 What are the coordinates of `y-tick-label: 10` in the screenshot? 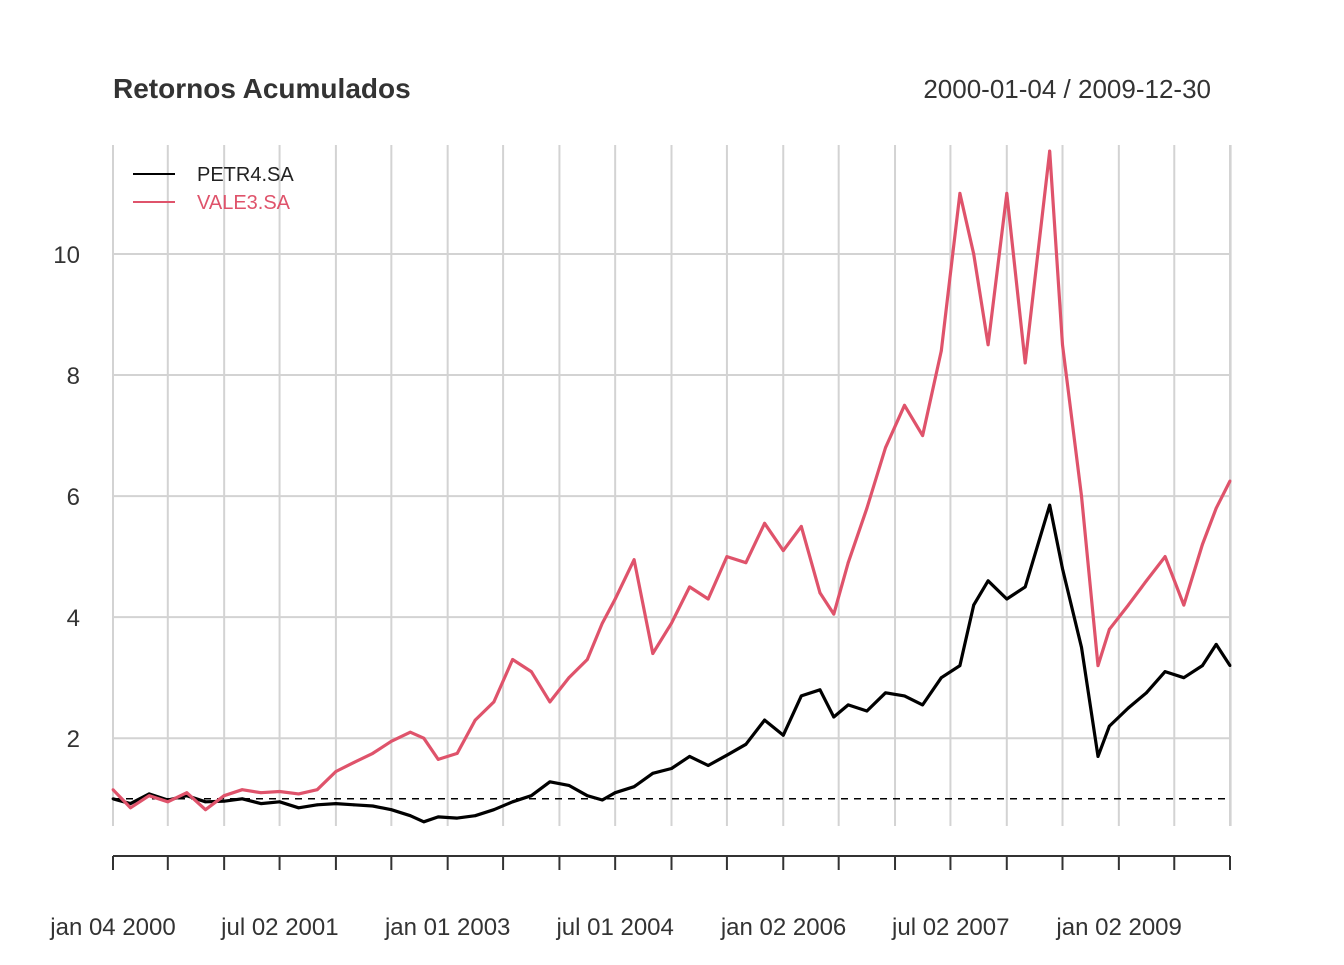 It's located at (66, 255).